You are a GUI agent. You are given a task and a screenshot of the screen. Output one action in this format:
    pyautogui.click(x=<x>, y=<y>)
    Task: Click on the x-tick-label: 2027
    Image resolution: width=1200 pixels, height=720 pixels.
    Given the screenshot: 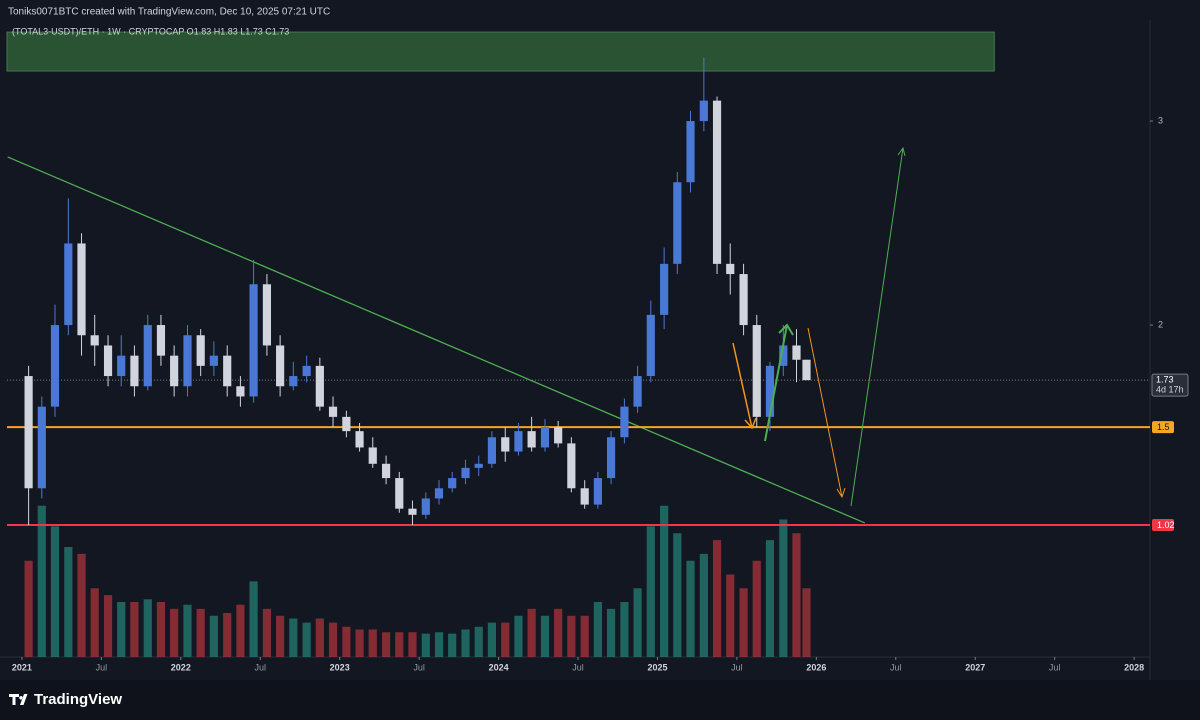 What is the action you would take?
    pyautogui.click(x=975, y=667)
    